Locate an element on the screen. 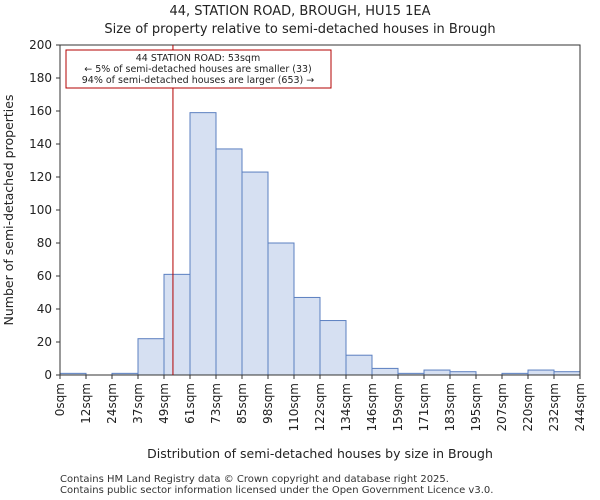  bar-134sqm is located at coordinates (359, 365).